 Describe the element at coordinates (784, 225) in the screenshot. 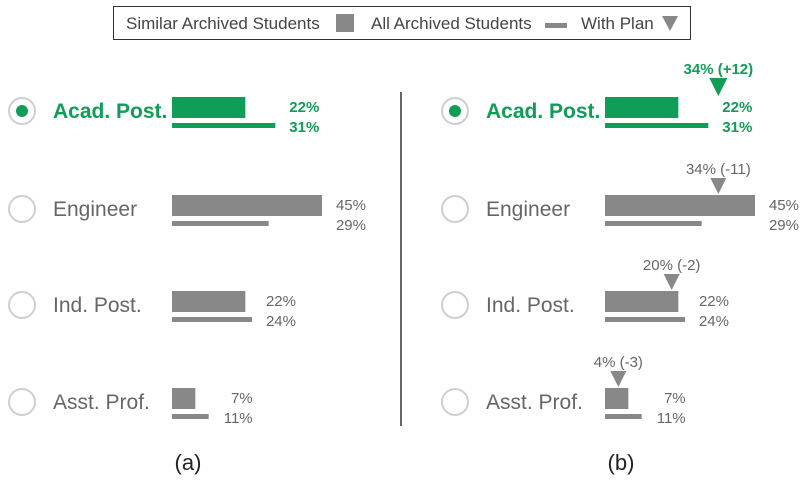

I see `panel-b-row-1-all-value-label: 29%` at that location.